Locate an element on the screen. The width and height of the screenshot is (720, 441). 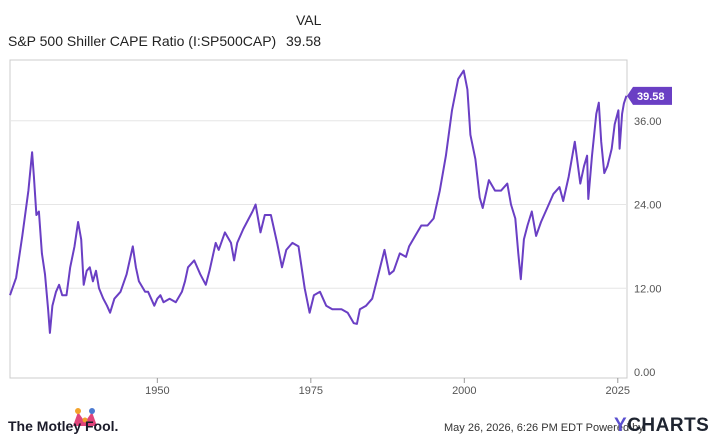
last-value-badge: 39.58 is located at coordinates (649, 95).